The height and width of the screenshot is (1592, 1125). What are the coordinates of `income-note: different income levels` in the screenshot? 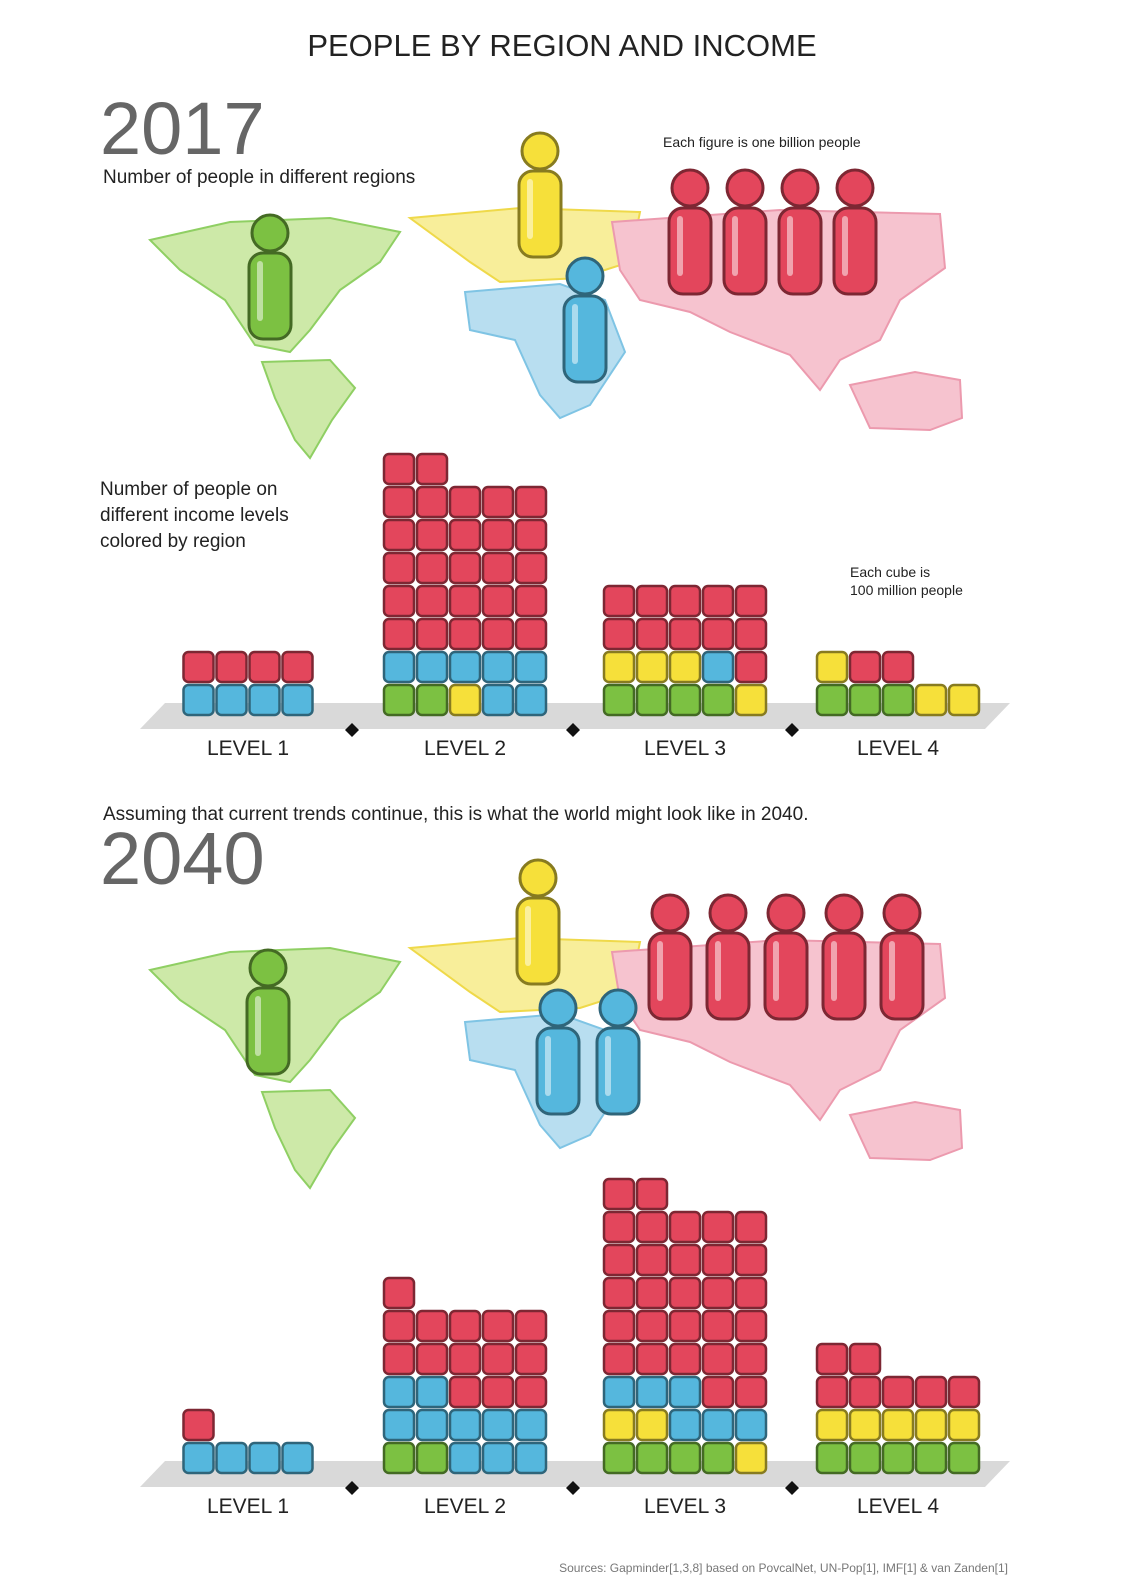 It's located at (194, 515).